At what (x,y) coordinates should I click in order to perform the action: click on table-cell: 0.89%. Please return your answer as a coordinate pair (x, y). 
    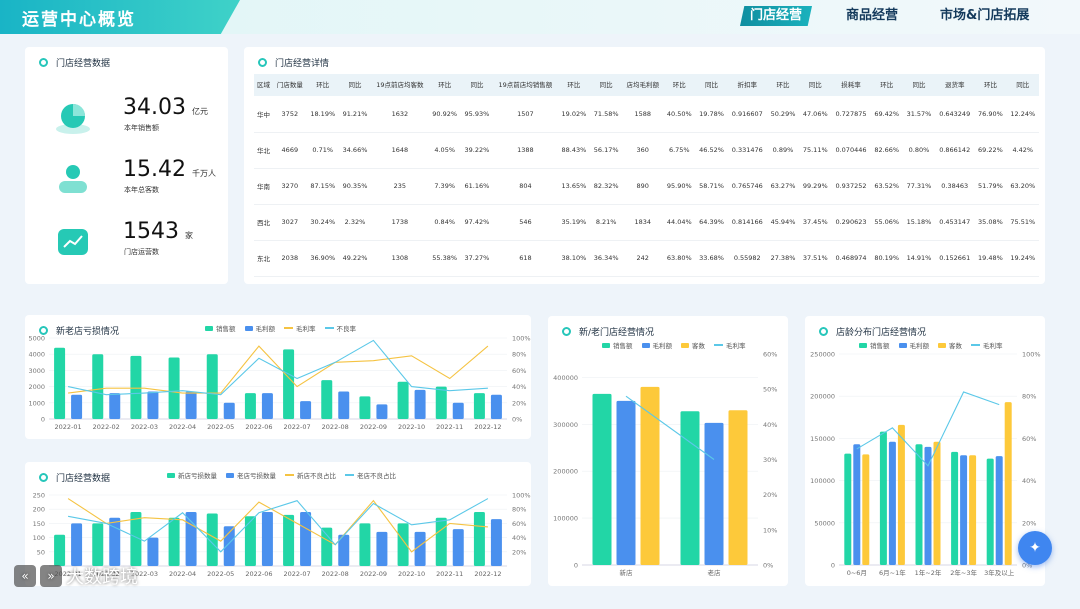
    Looking at the image, I should click on (783, 150).